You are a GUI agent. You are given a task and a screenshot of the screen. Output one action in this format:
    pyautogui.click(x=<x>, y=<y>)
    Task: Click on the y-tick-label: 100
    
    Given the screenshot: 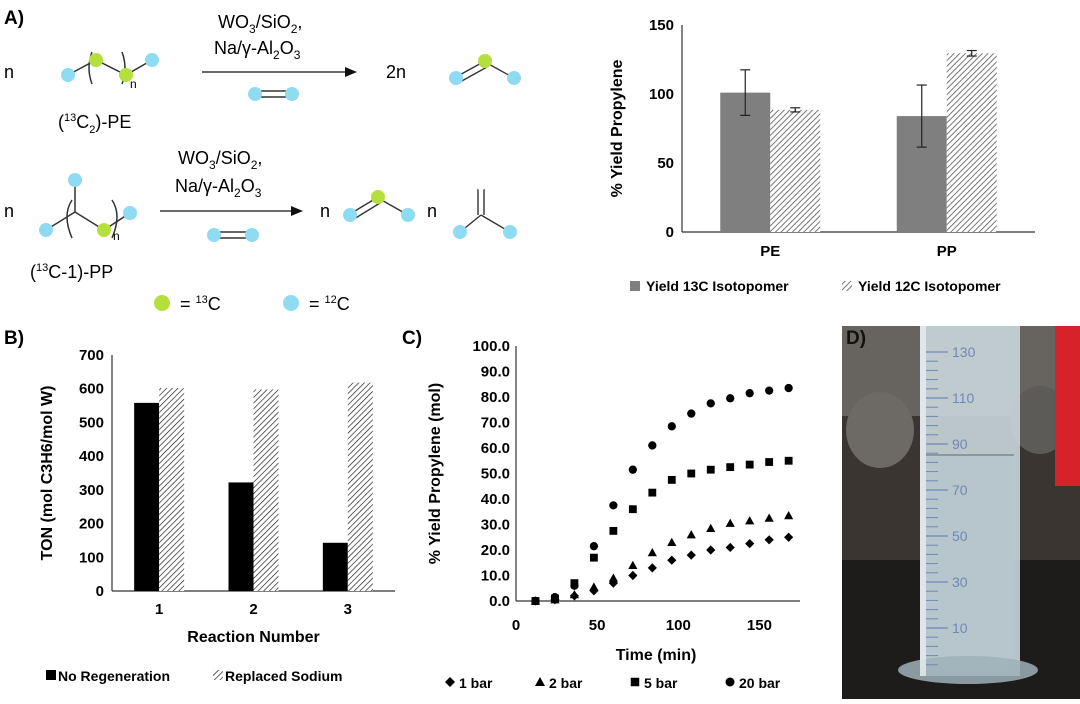 What is the action you would take?
    pyautogui.click(x=91, y=557)
    